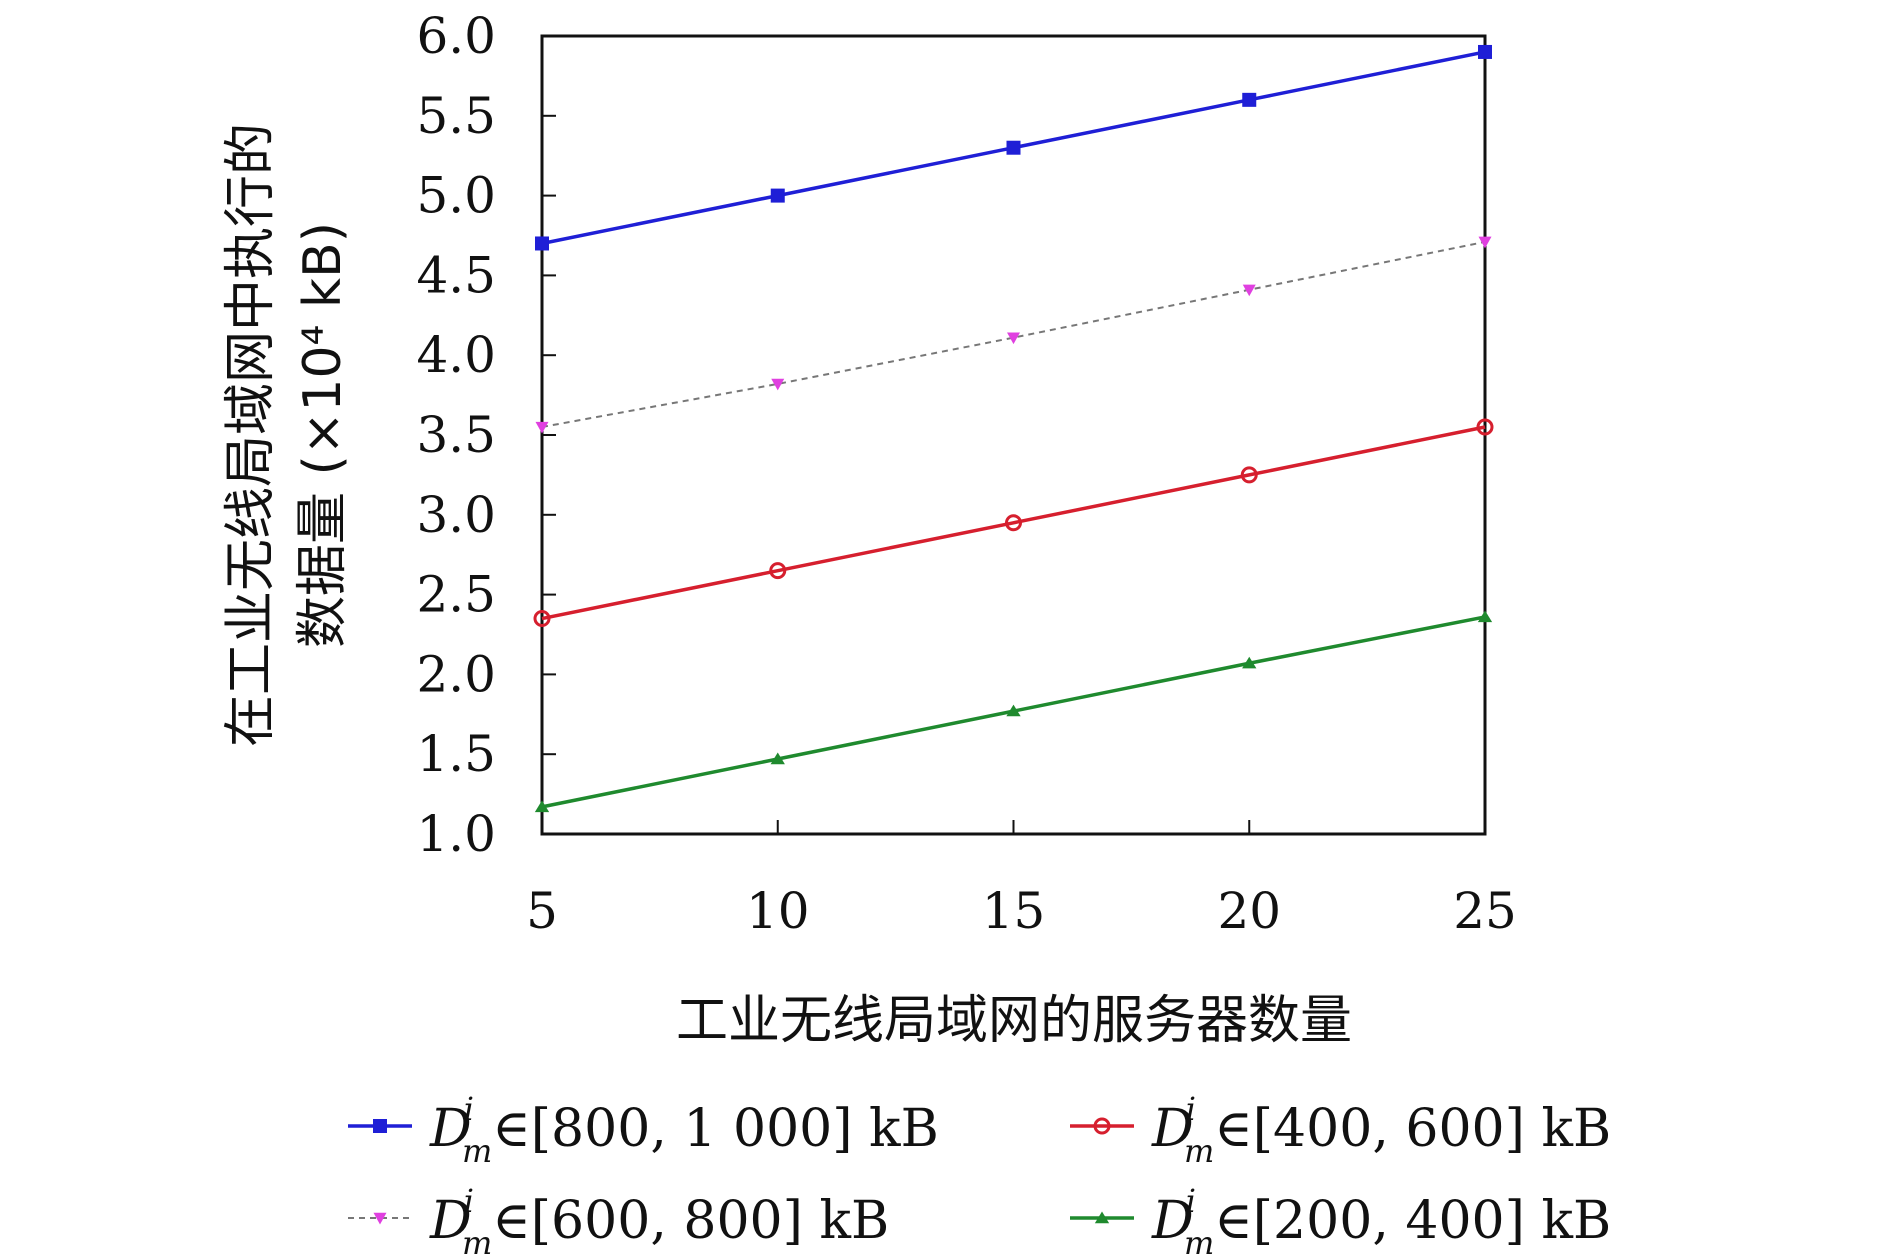 The height and width of the screenshot is (1258, 1890). I want to click on legend-label: Di m∈[200, 400] kB, so click(1381, 1220).